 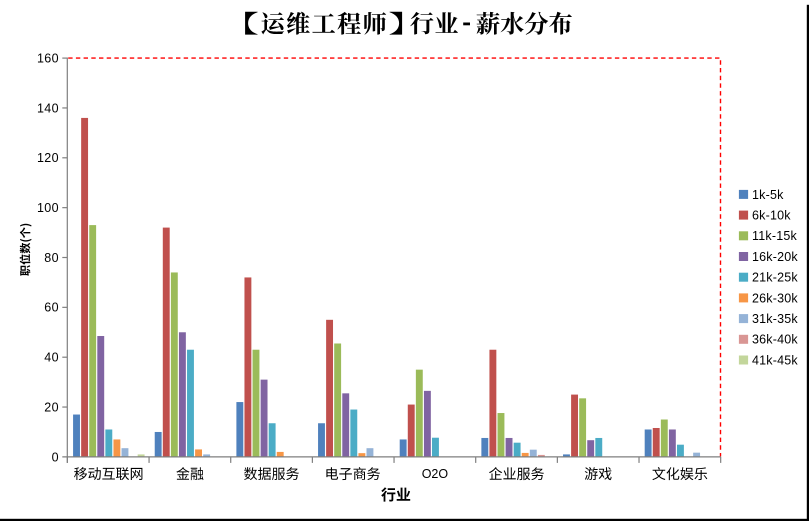 I want to click on svg-text: 11k-15k, so click(x=774, y=236).